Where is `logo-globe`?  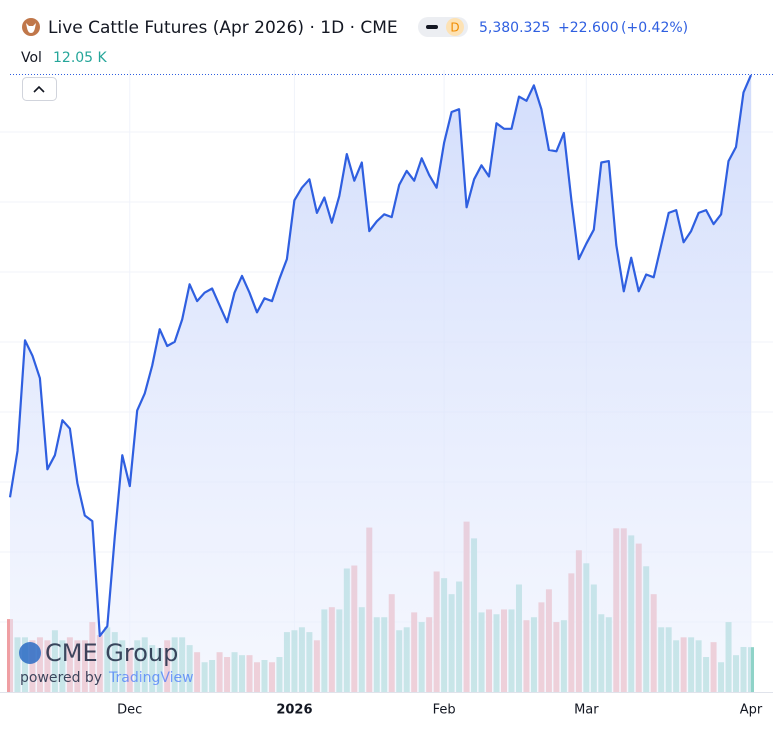 logo-globe is located at coordinates (30, 653).